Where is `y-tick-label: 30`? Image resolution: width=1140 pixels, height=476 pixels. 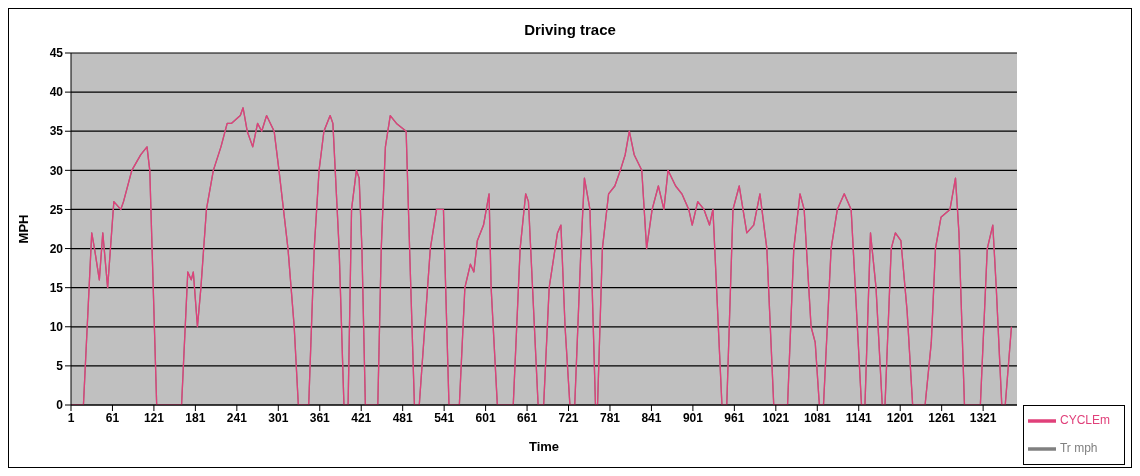
y-tick-label: 30 is located at coordinates (56, 170).